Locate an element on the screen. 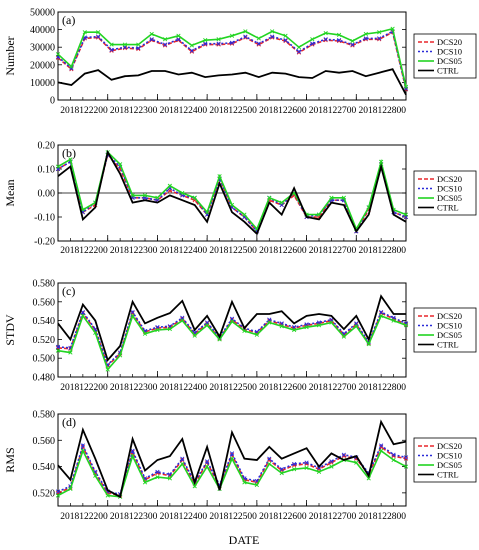 The width and height of the screenshot is (479, 550). y-tick-label: -0.20 is located at coordinates (44, 242).